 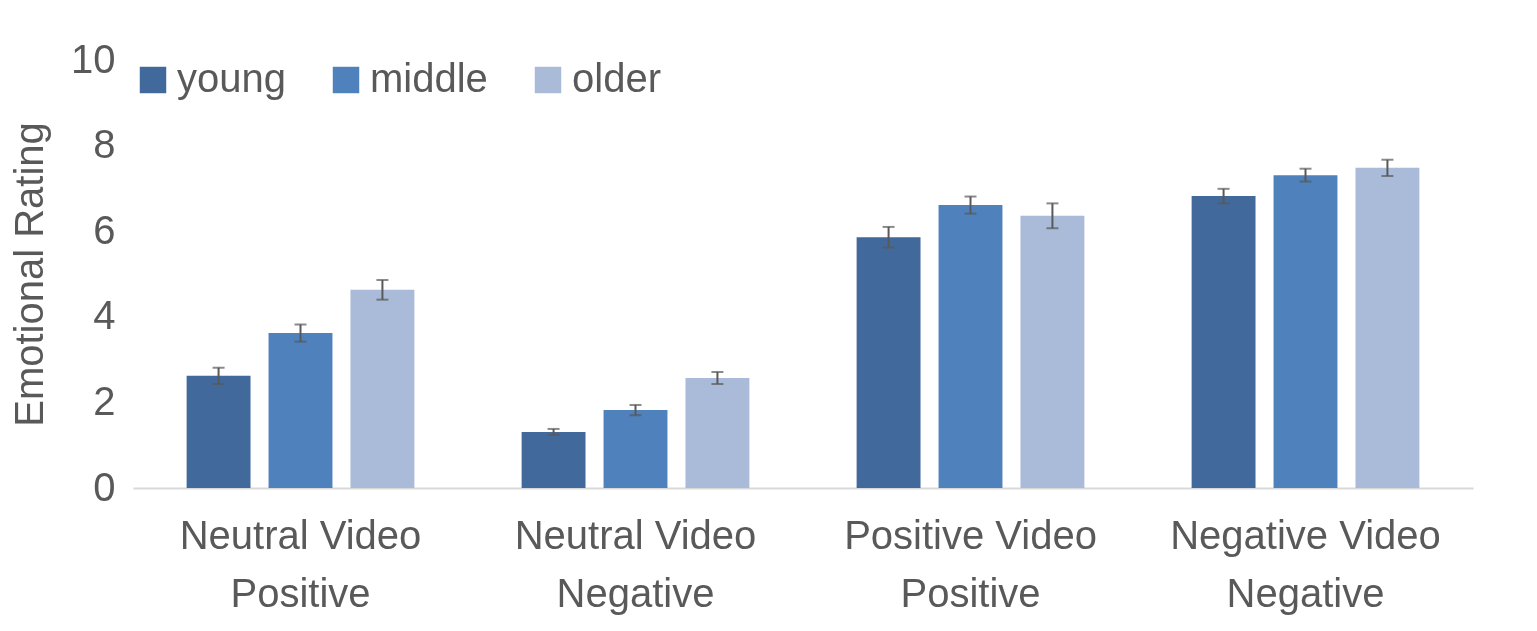 What do you see at coordinates (104, 486) in the screenshot?
I see `y-tick-label: 0` at bounding box center [104, 486].